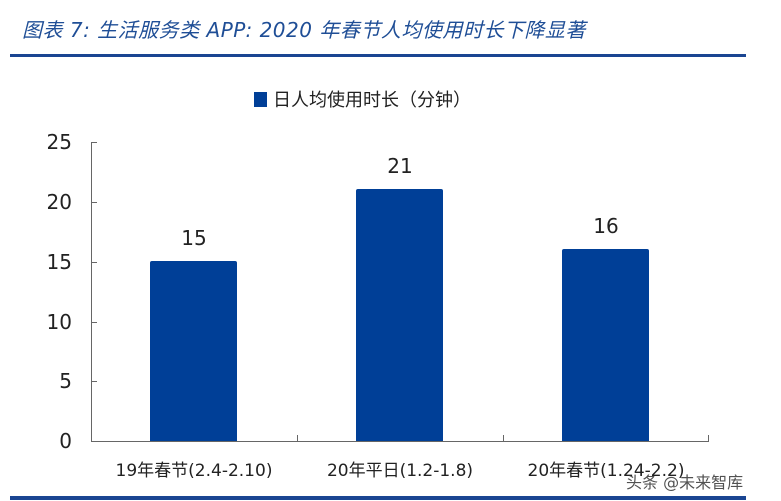 This screenshot has width=781, height=501. Describe the element at coordinates (606, 226) in the screenshot. I see `bar-value-label: 16` at that location.